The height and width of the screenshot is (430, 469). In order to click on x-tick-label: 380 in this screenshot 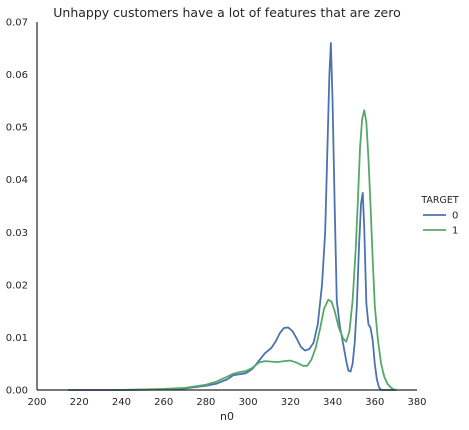, I will do `click(416, 402)`.